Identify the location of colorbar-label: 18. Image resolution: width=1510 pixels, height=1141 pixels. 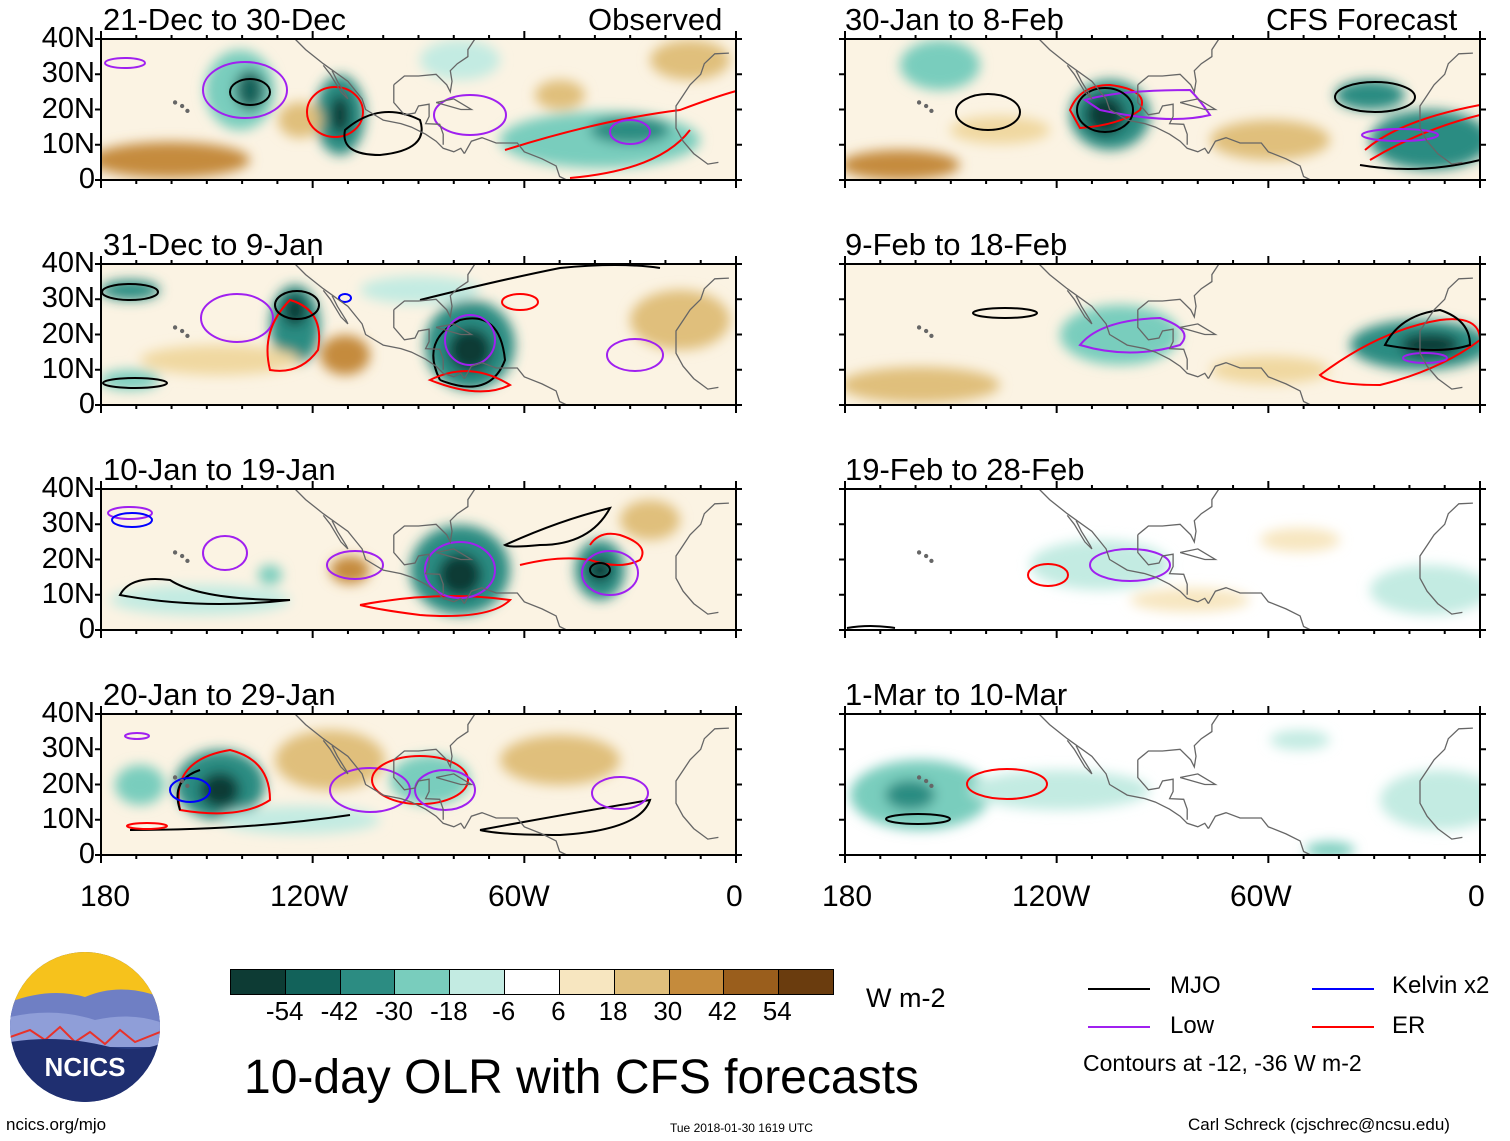
(613, 1011).